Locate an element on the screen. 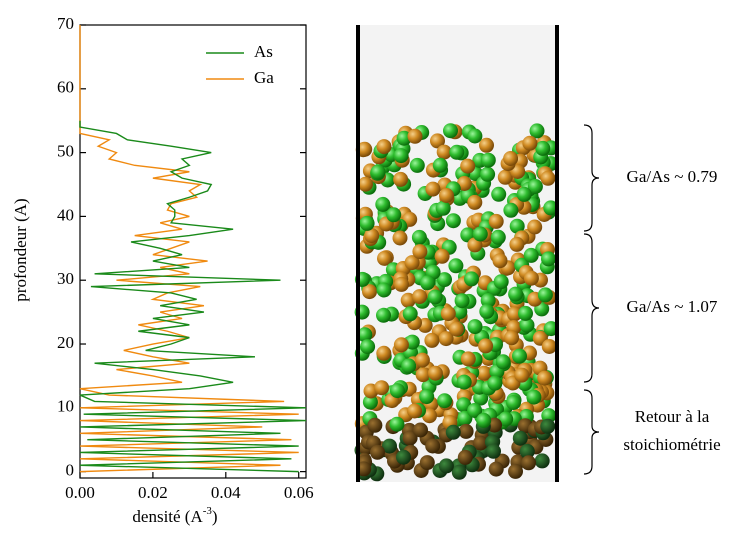  annotation: Ga/As ~ 0.79 is located at coordinates (672, 176).